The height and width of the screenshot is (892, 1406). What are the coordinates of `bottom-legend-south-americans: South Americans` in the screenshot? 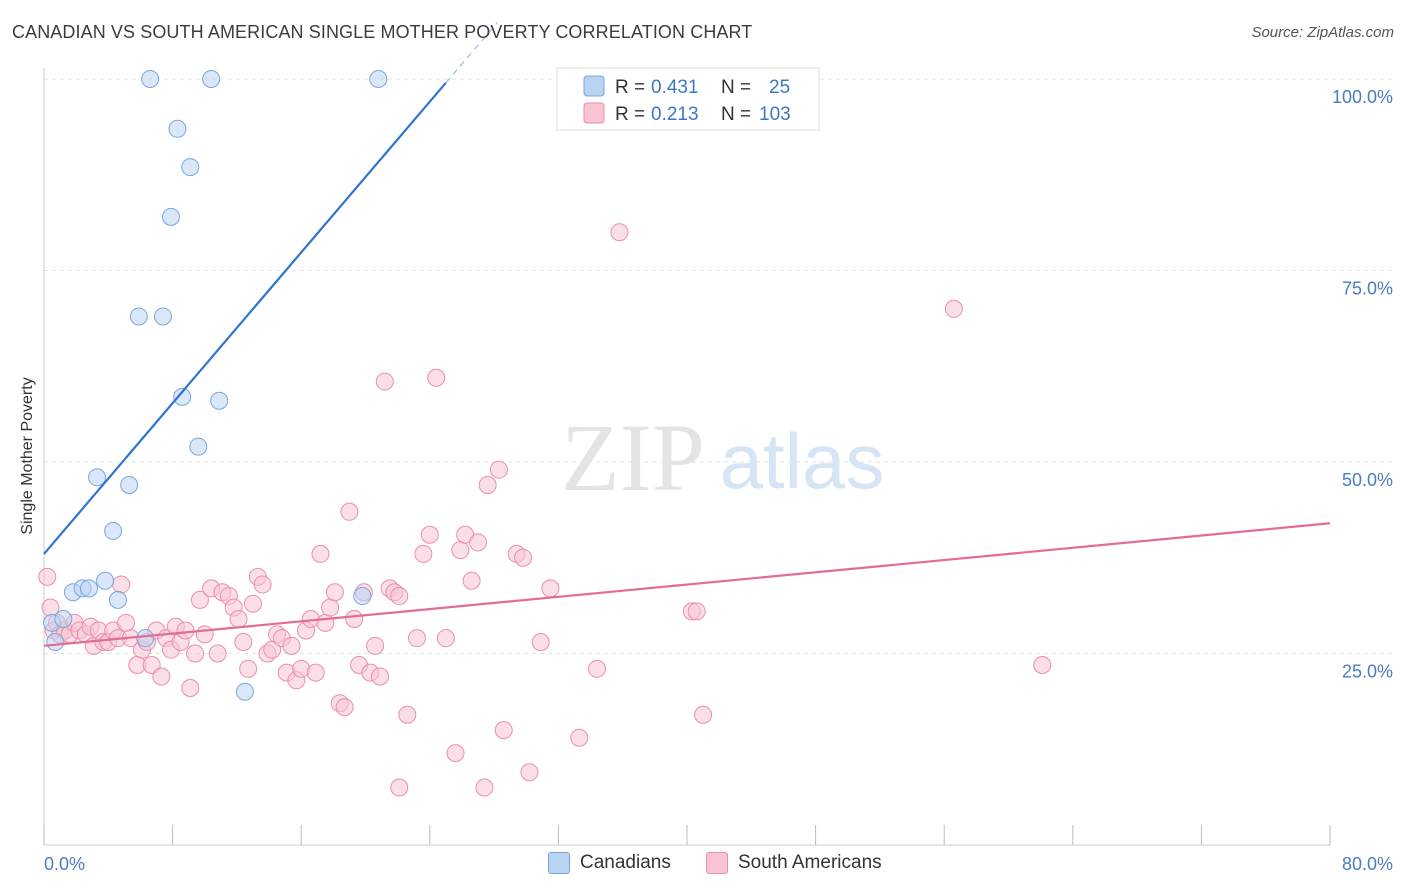 It's located at (794, 863).